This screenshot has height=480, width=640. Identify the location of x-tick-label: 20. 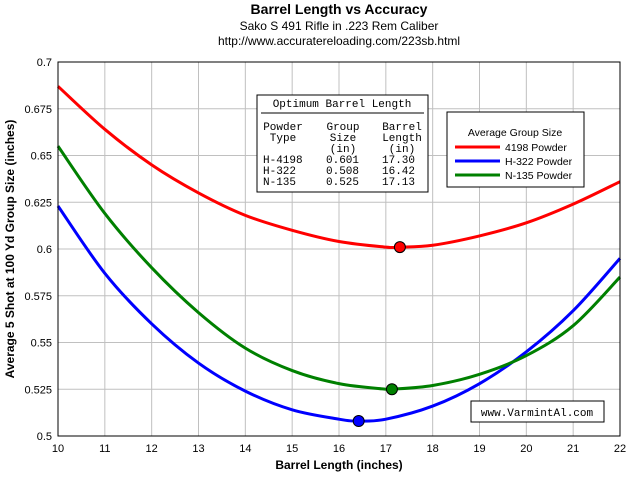
(526, 449).